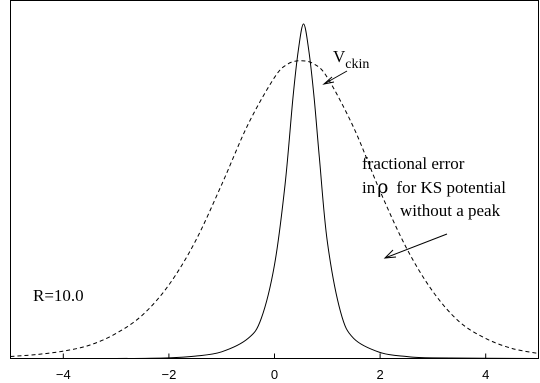  I want to click on error-label-line3: without a peak, so click(450, 210).